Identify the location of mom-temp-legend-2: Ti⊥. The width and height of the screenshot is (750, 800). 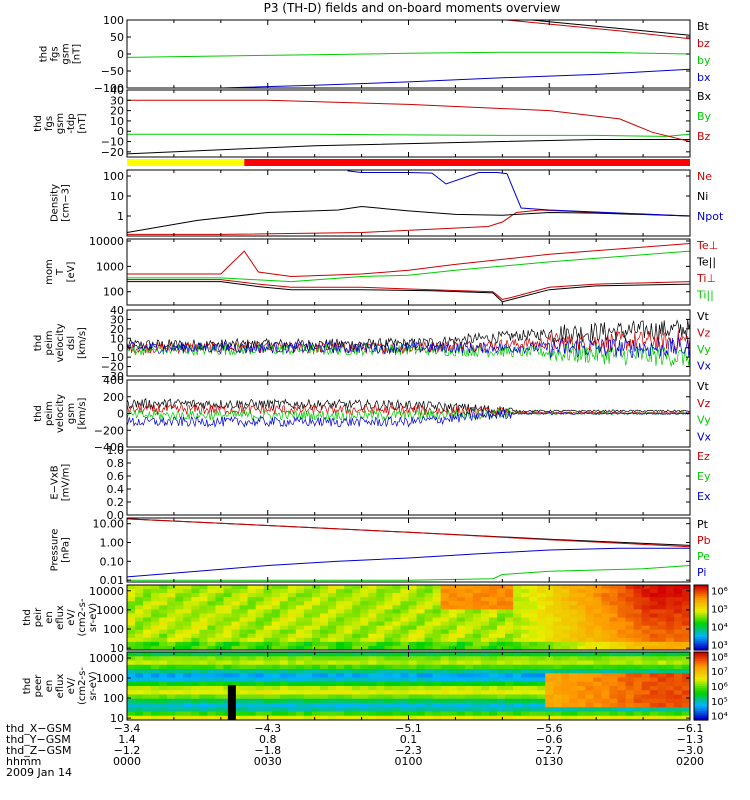
(706, 278).